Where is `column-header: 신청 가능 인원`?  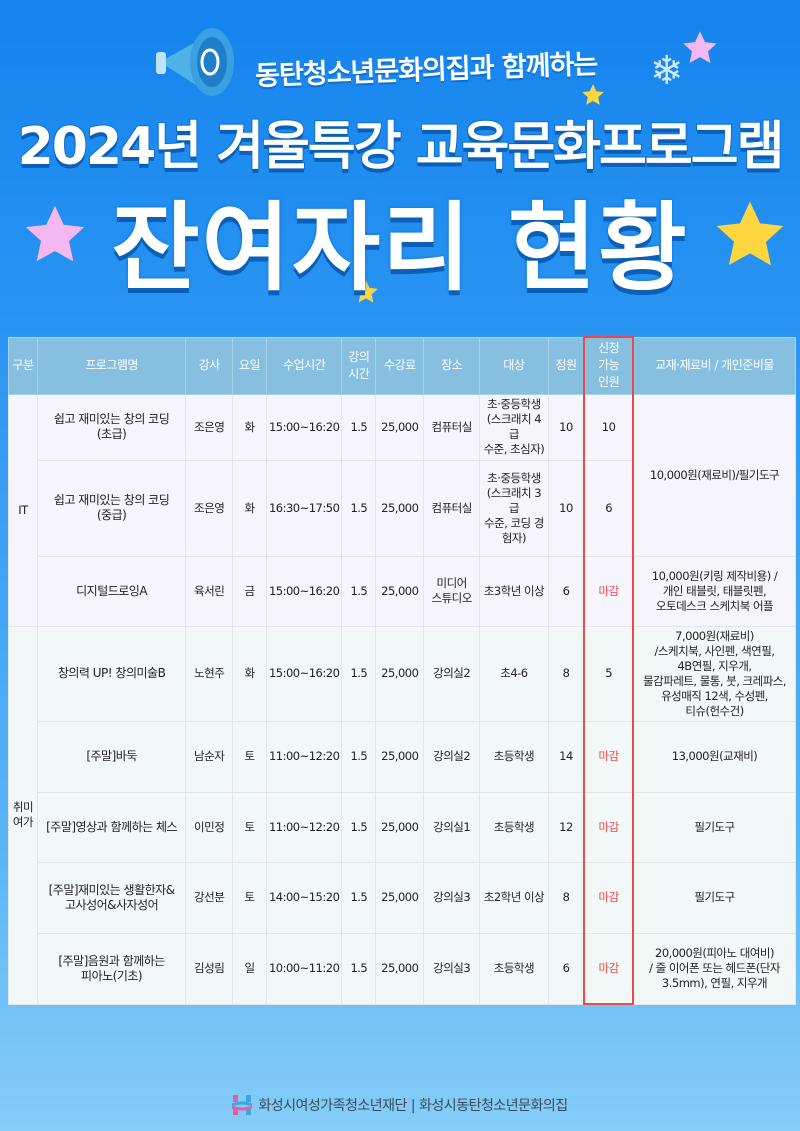
column-header: 신청 가능 인원 is located at coordinates (609, 365).